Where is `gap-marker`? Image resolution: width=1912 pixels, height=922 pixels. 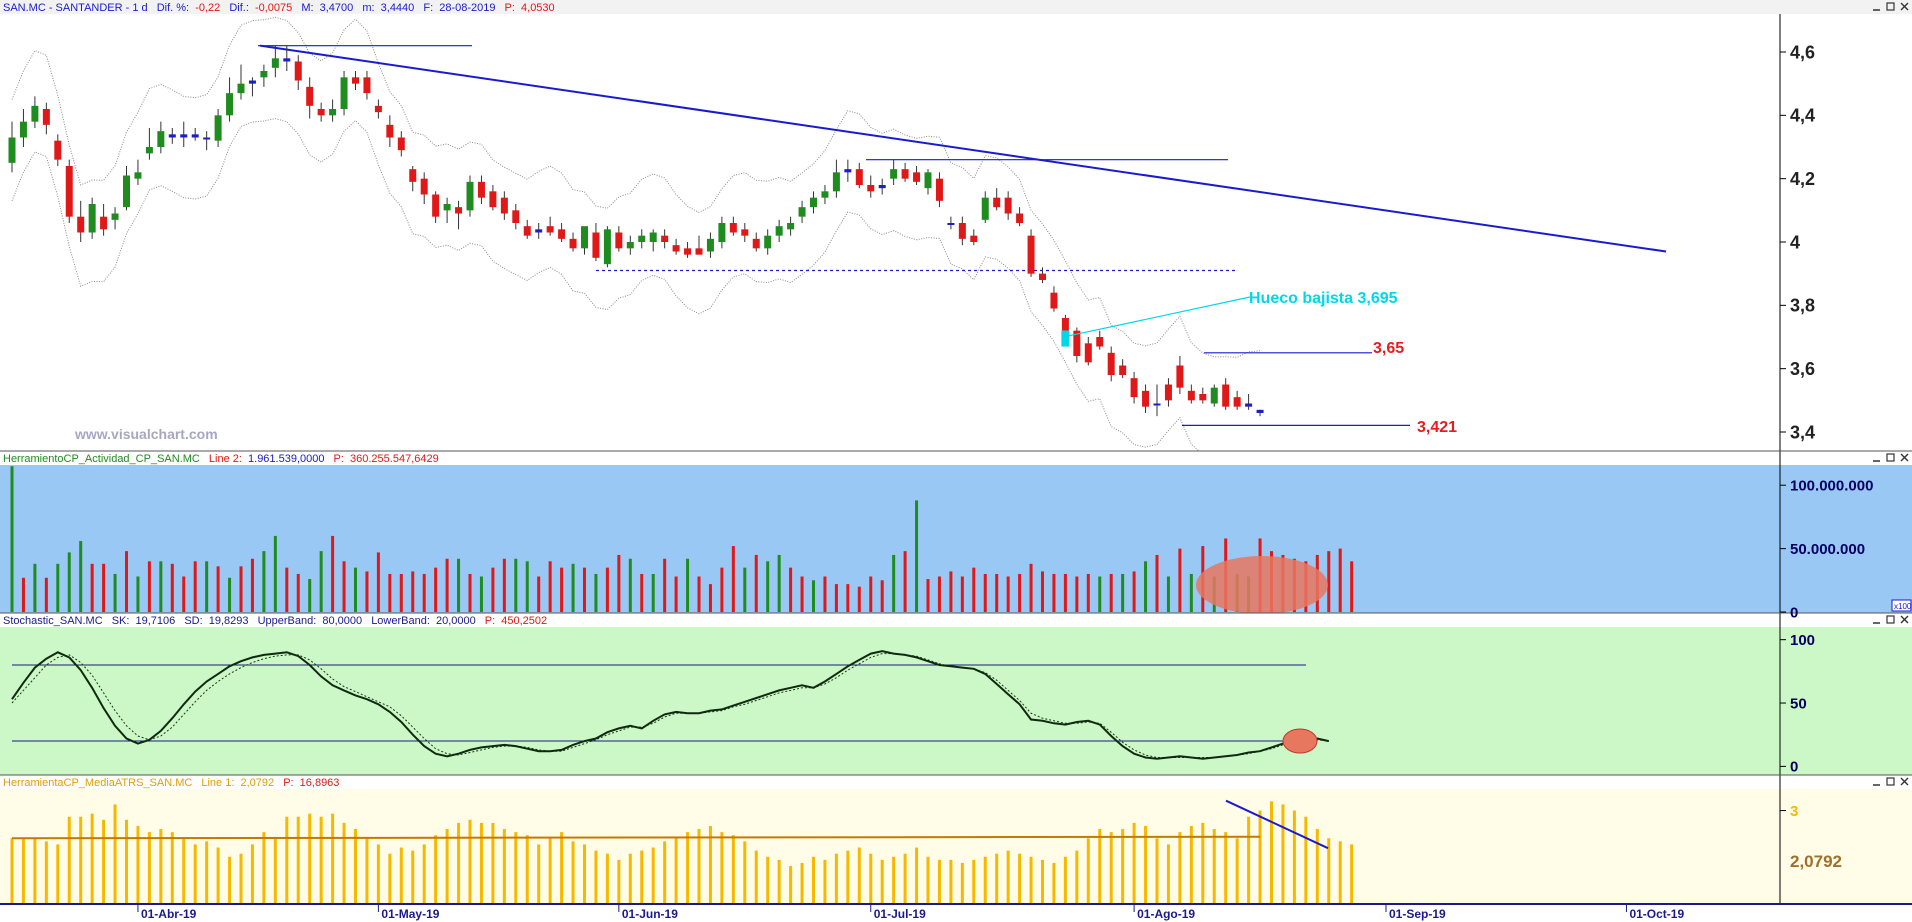 gap-marker is located at coordinates (1065, 338).